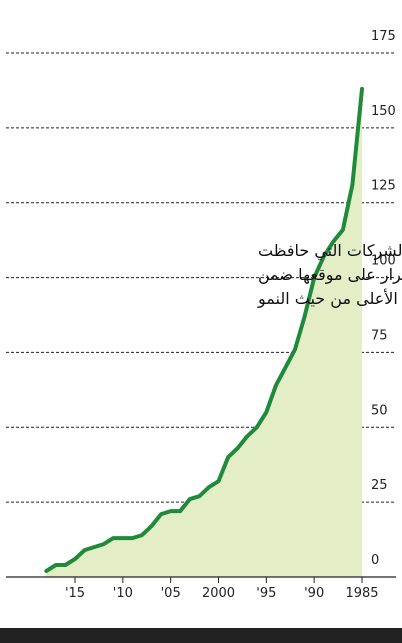  I want to click on x-tick-labels: 1985 '90 '95 2000 '05 '10 '15, so click(222, 593).